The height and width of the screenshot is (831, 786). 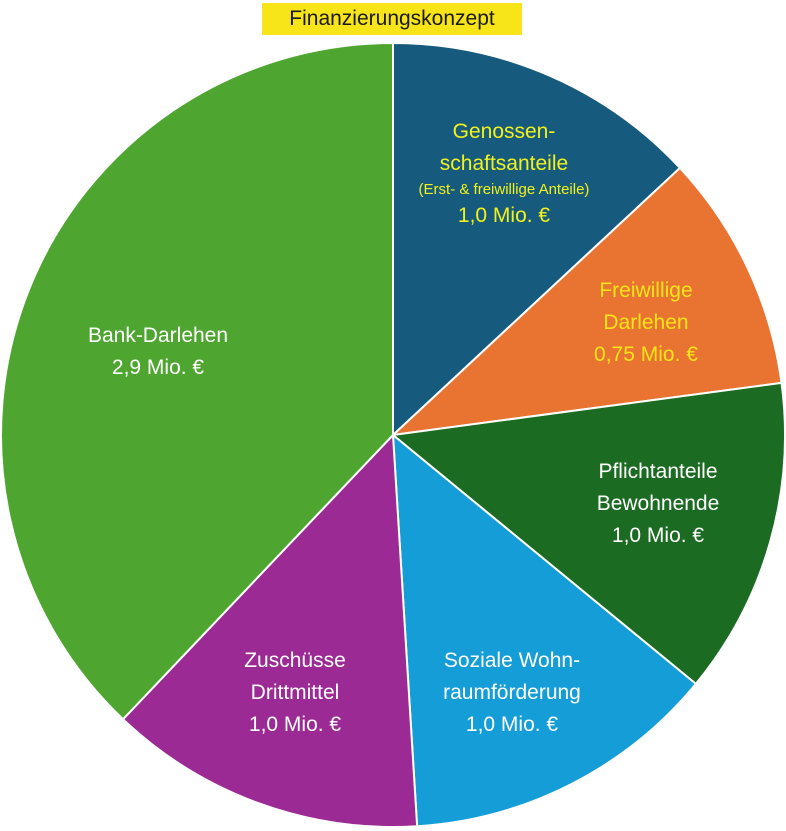 What do you see at coordinates (657, 471) in the screenshot?
I see `slice-label-2-line-0: Pflichtanteile` at bounding box center [657, 471].